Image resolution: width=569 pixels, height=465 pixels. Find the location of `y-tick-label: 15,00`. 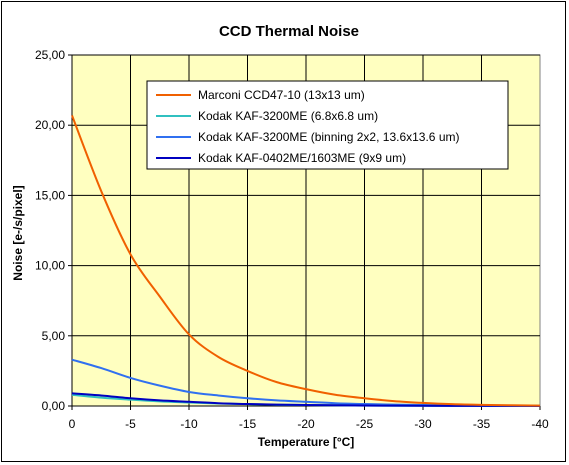

y-tick-label: 15,00 is located at coordinates (50, 195).